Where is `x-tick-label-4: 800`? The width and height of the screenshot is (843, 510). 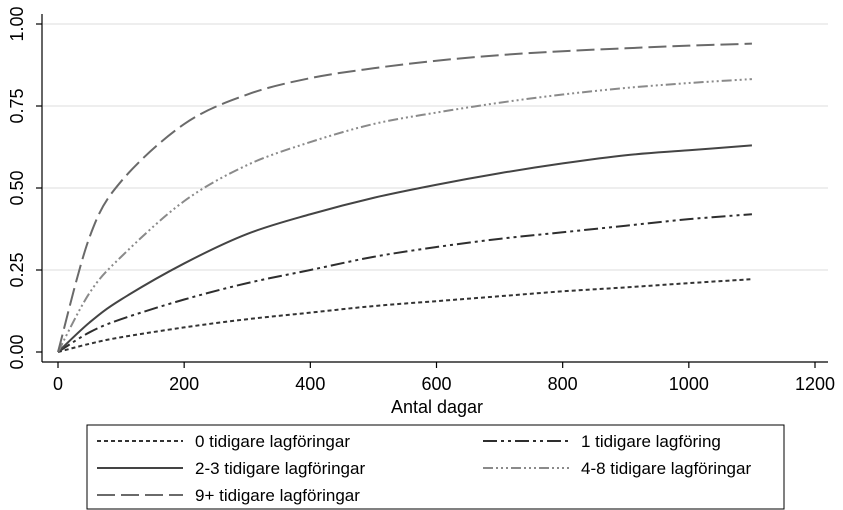 x-tick-label-4: 800 is located at coordinates (563, 384).